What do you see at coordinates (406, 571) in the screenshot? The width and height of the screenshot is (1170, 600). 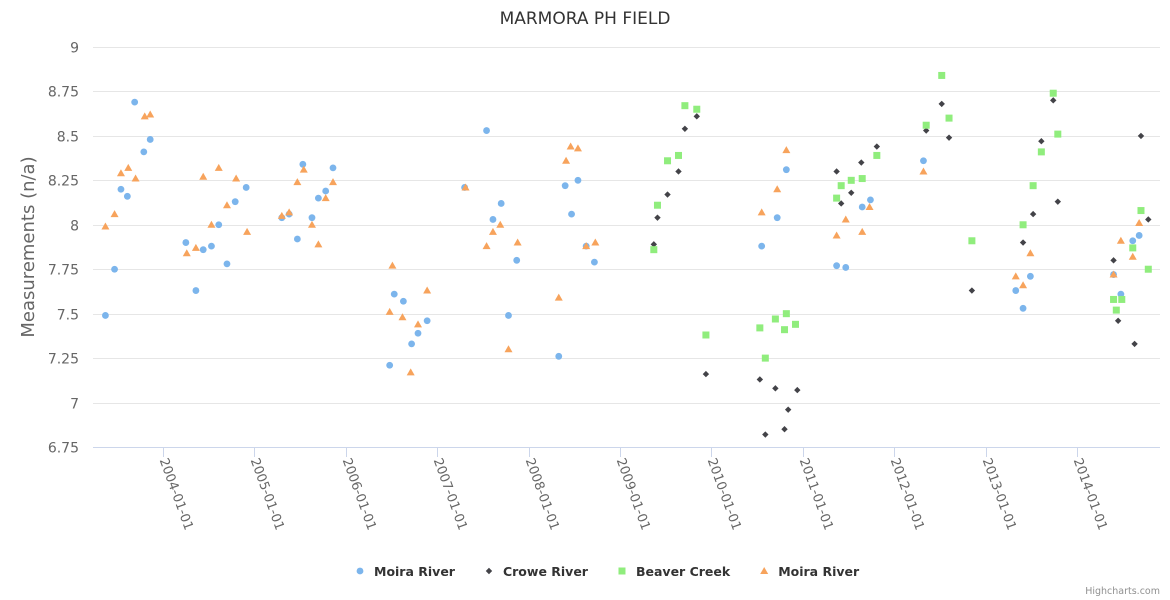 I see `legend-item: Moira River` at bounding box center [406, 571].